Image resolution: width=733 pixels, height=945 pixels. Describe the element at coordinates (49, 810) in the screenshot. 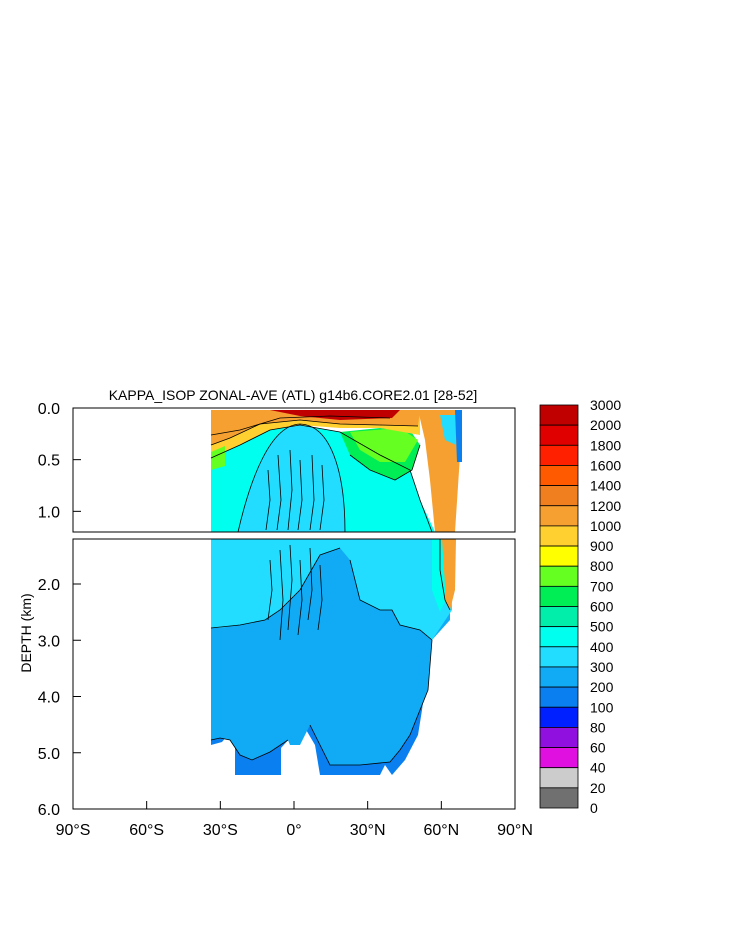

I see `y-tick-label: 6.0` at that location.